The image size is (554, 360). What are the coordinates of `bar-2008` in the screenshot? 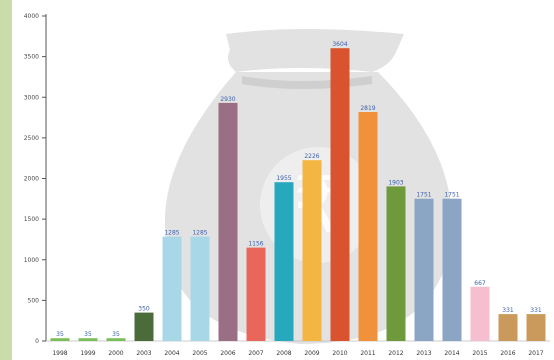 It's located at (284, 261).